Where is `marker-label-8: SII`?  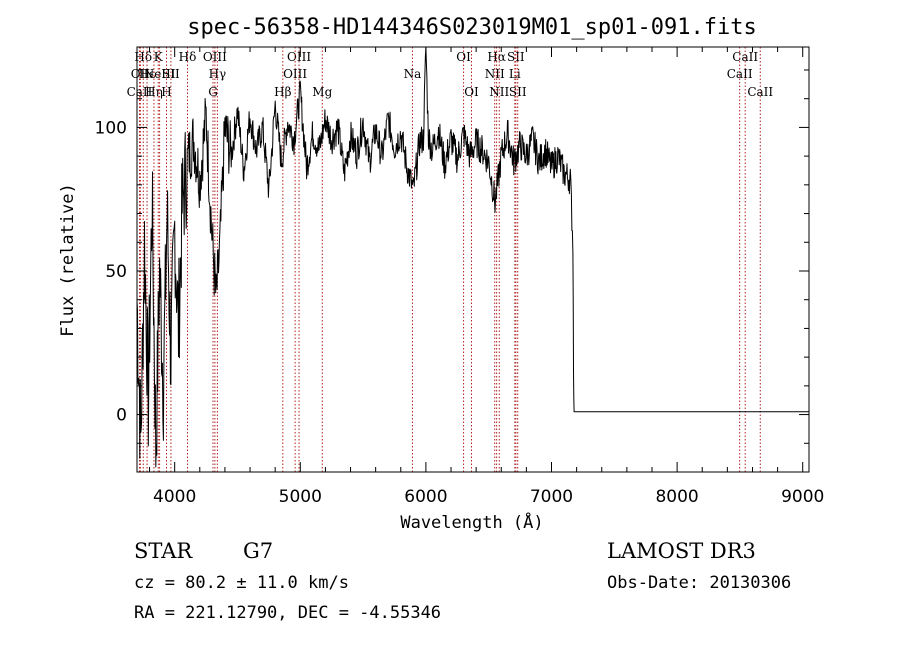 marker-label-8: SII is located at coordinates (171, 74).